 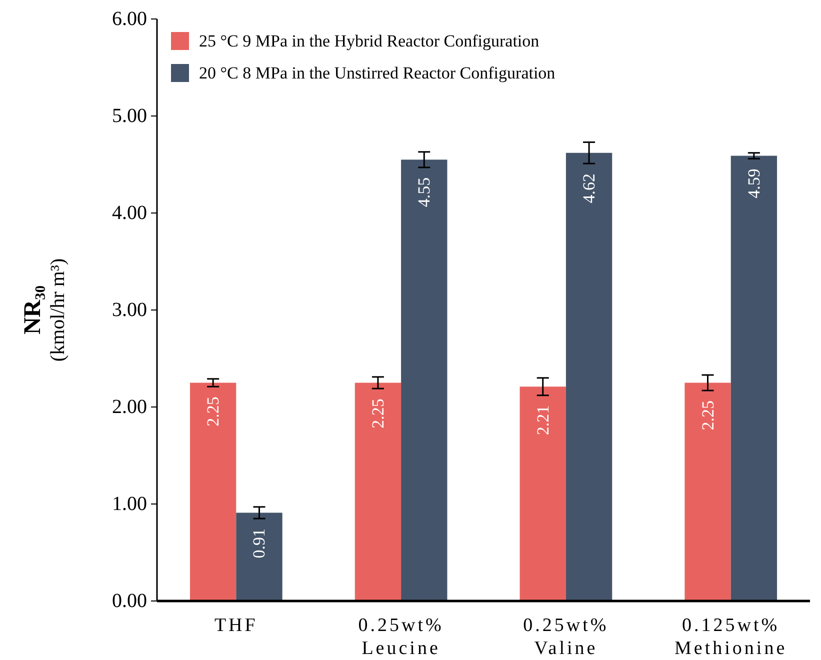 What do you see at coordinates (731, 637) in the screenshot?
I see `x-tick-label: 0.125wt% Methionine` at bounding box center [731, 637].